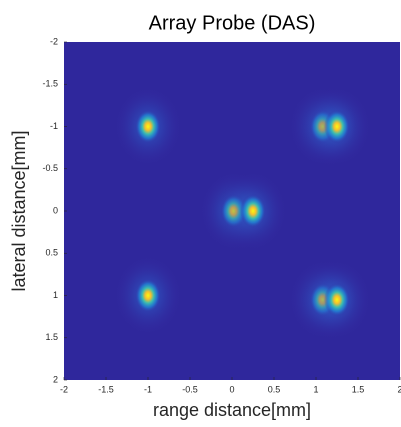 Image resolution: width=401 pixels, height=427 pixels. What do you see at coordinates (54, 126) in the screenshot?
I see `y-tick-label: -1` at bounding box center [54, 126].